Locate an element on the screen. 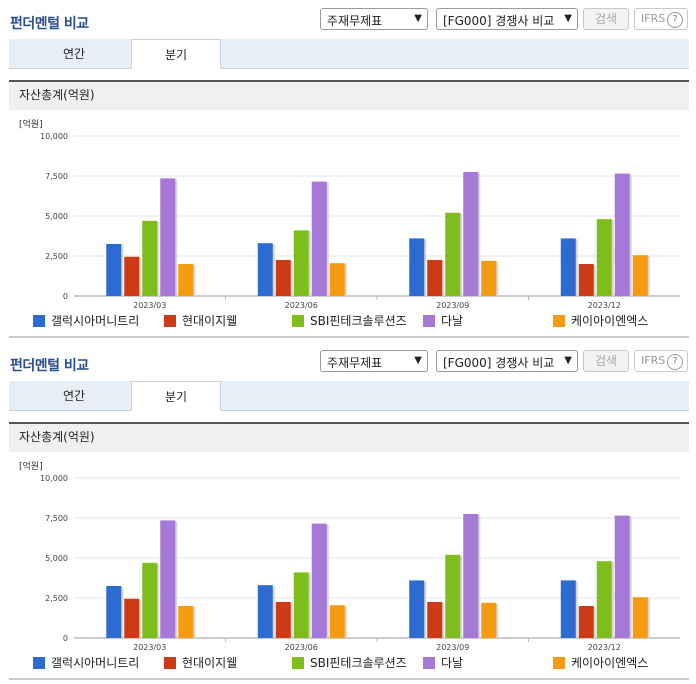  period-tabs: 연간 분기 is located at coordinates (349, 54).